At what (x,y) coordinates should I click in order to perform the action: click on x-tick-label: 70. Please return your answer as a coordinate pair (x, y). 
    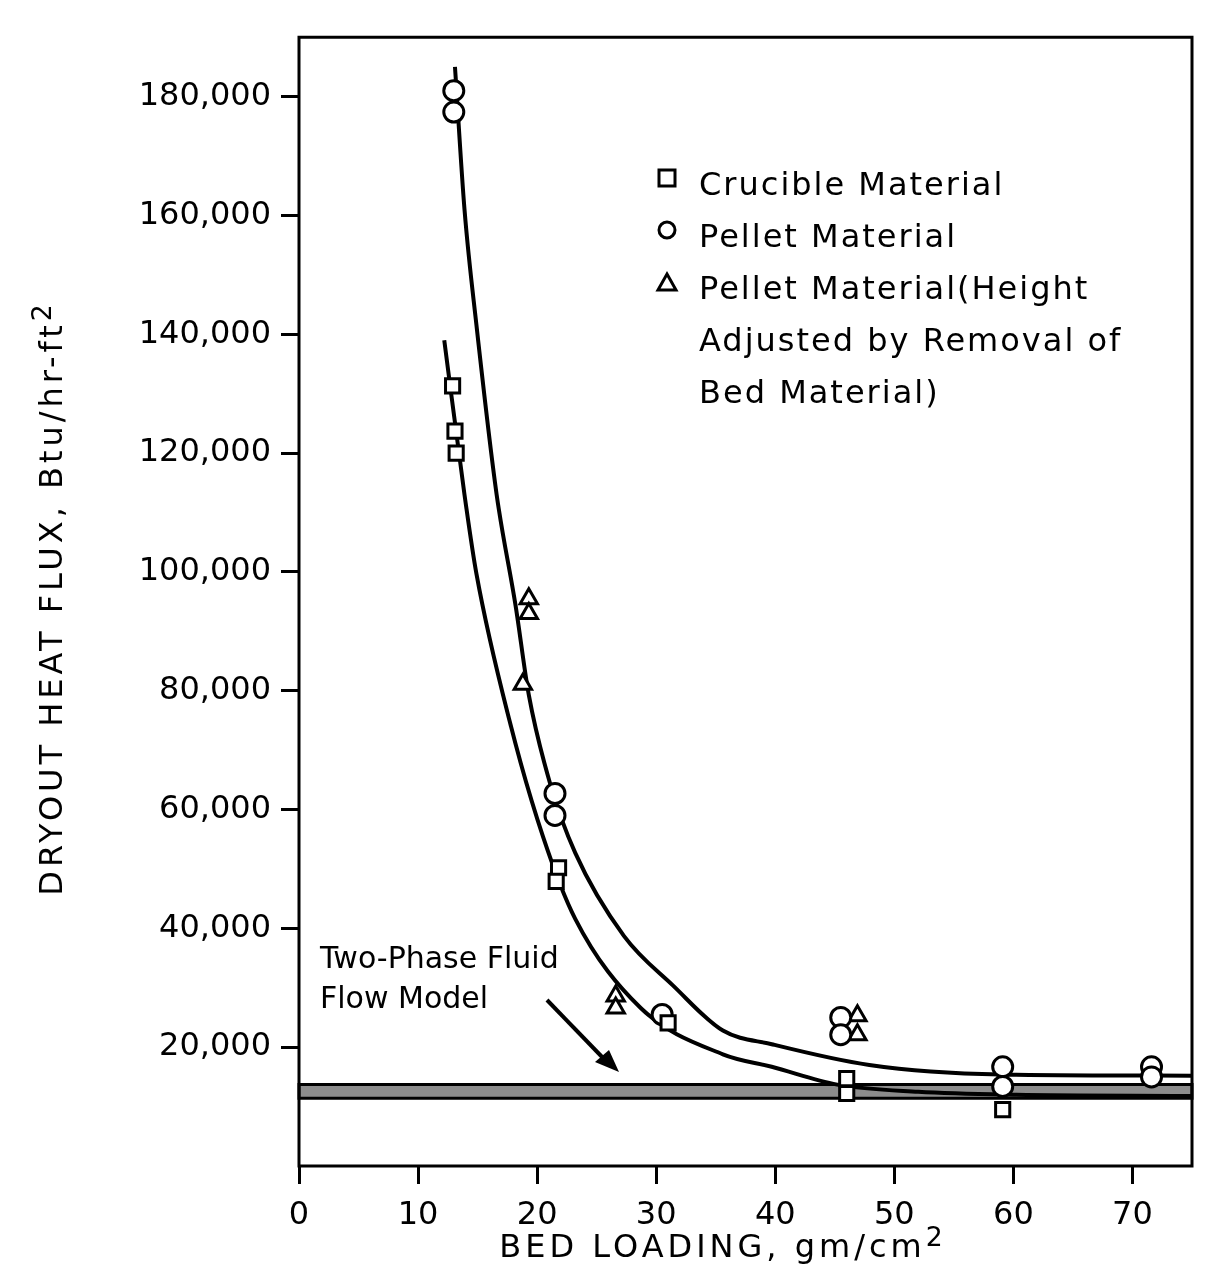
    Looking at the image, I should click on (1132, 1212).